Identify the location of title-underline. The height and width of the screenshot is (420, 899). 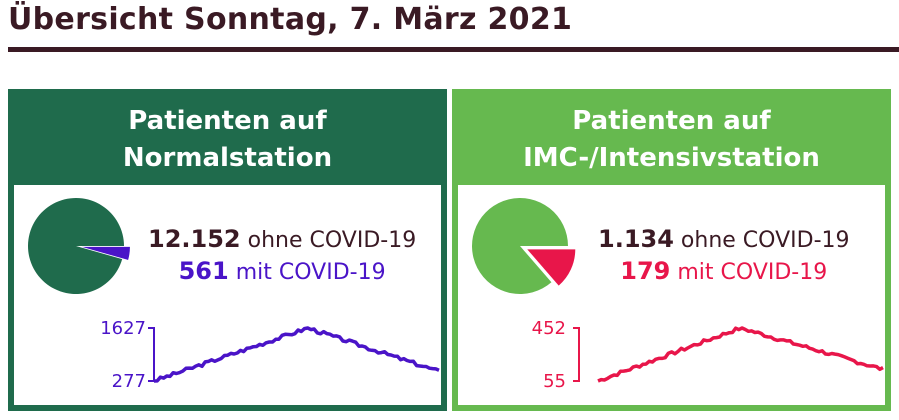
(453, 49).